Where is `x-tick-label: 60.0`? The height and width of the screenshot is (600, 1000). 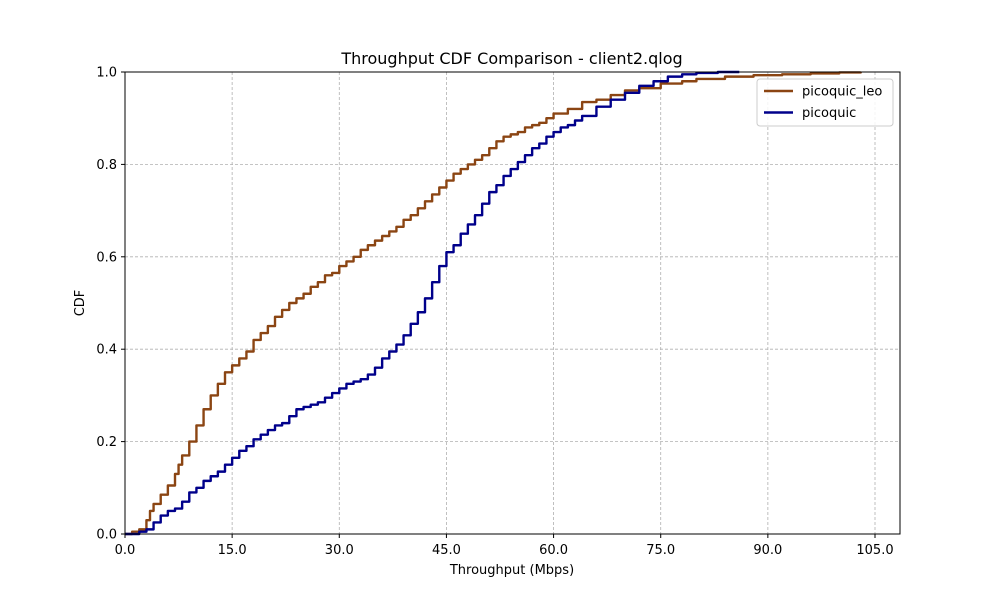 x-tick-label: 60.0 is located at coordinates (553, 550).